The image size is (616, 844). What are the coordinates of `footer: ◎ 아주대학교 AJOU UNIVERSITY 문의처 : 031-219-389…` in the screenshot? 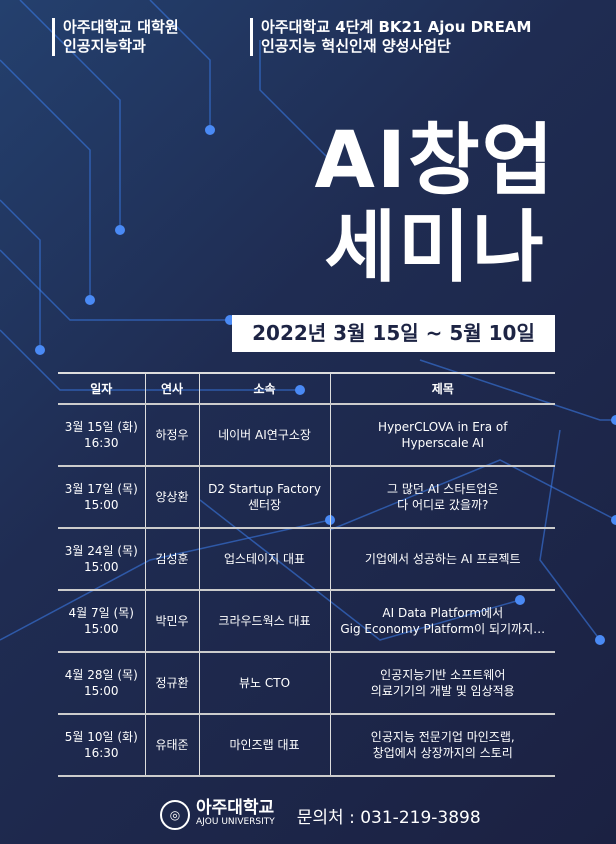 It's located at (320, 815).